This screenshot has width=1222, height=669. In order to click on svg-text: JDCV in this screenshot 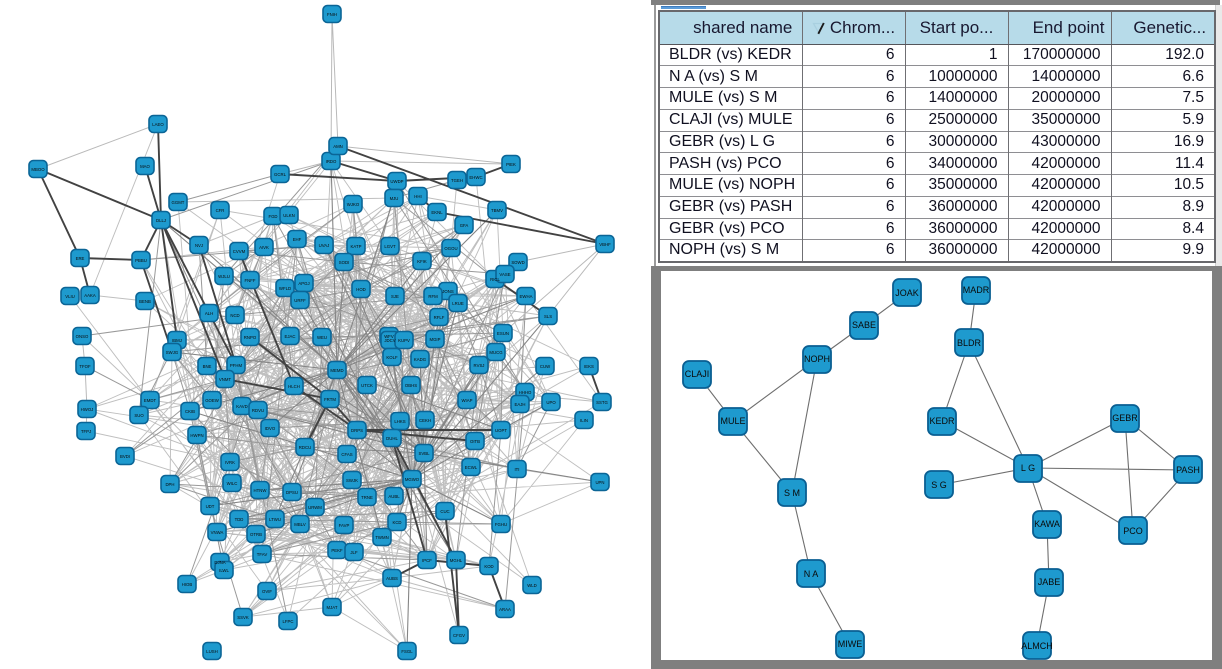, I will do `click(389, 340)`.